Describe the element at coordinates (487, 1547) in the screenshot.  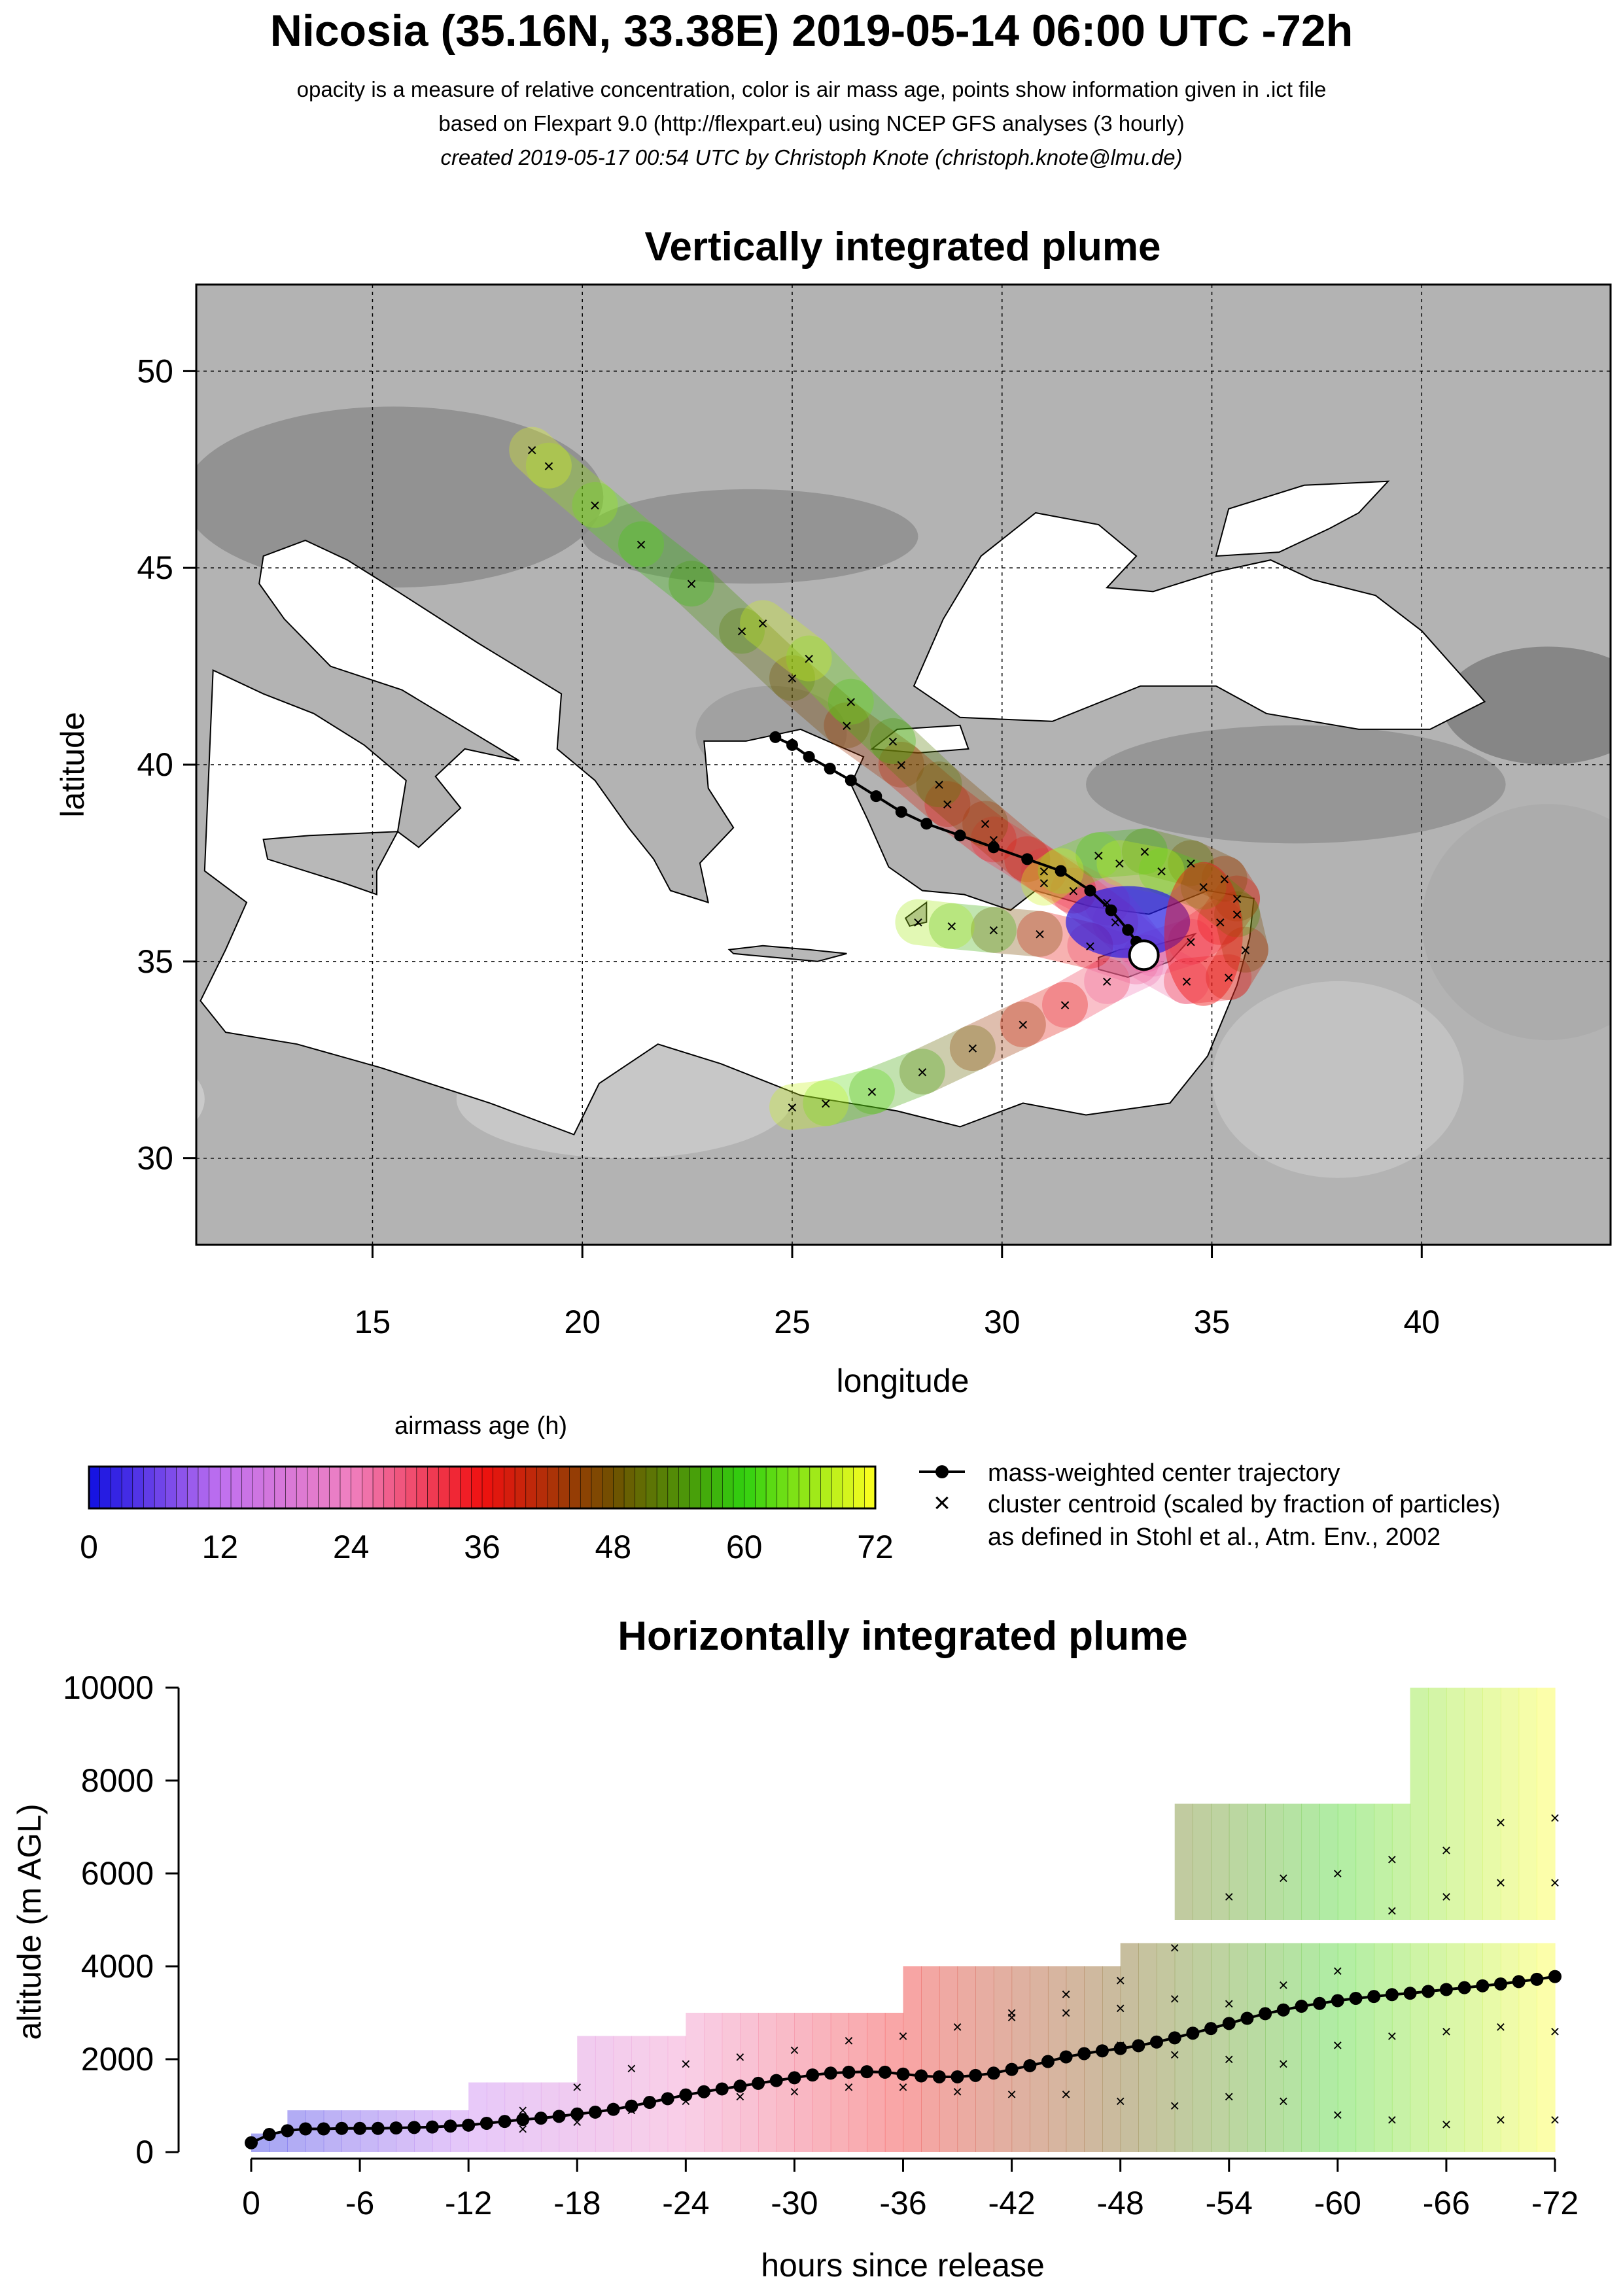
I see `colorbar-ticks: 0 12 24 36 48 60 72` at that location.